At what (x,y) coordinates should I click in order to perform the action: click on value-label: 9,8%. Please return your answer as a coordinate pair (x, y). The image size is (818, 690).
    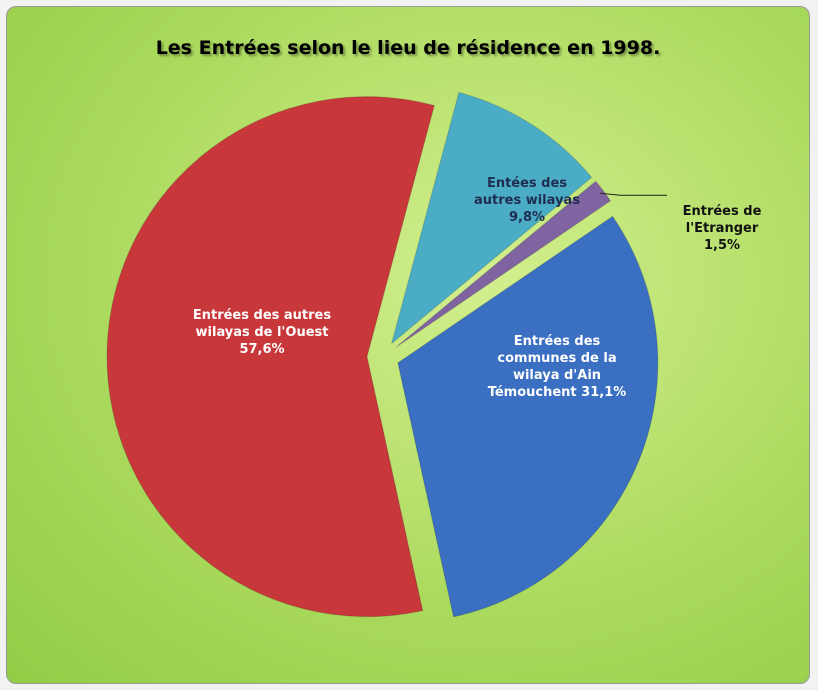
    Looking at the image, I should click on (527, 217).